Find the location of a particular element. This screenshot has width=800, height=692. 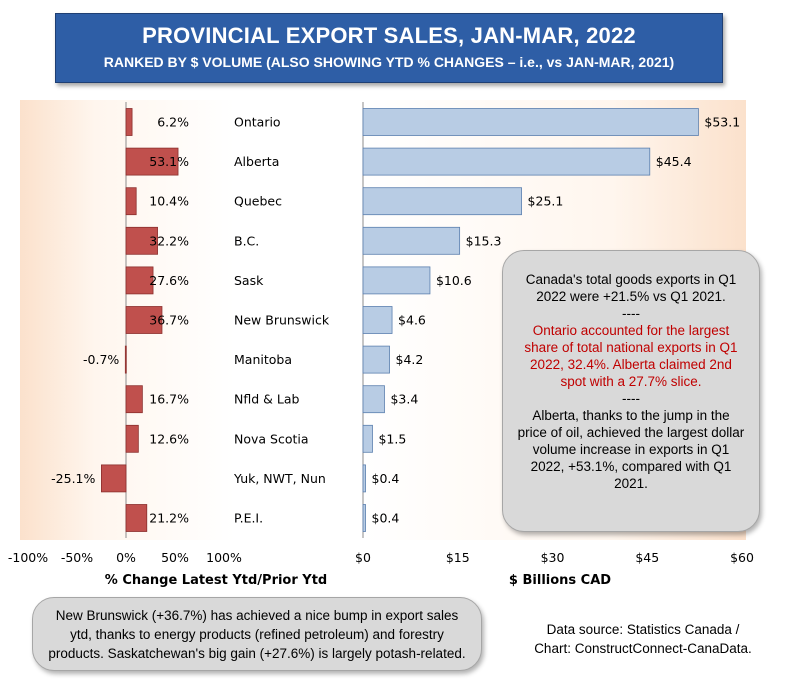

province-label: B.C. is located at coordinates (246, 240).